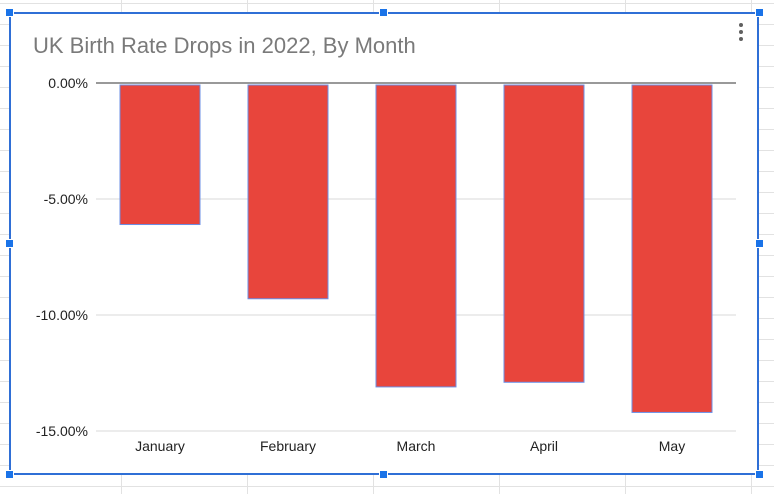 This screenshot has width=774, height=494. What do you see at coordinates (416, 446) in the screenshot?
I see `x-tick-label: March` at bounding box center [416, 446].